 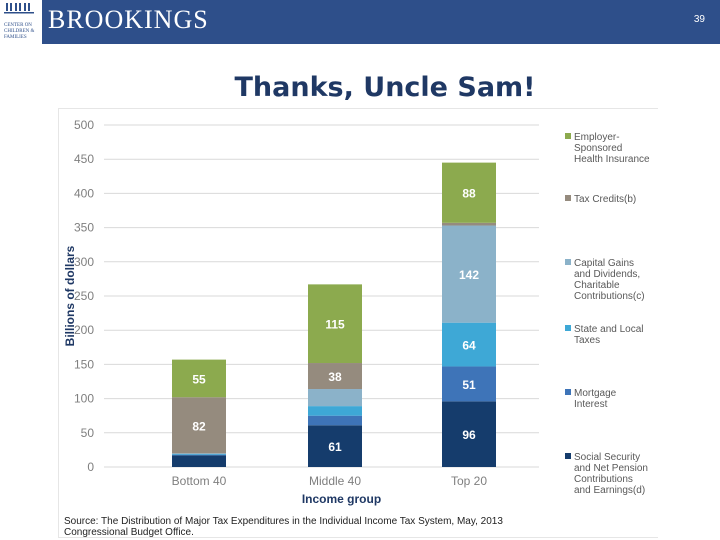 I want to click on legend-entry: Tax Credits(b), so click(x=605, y=199).